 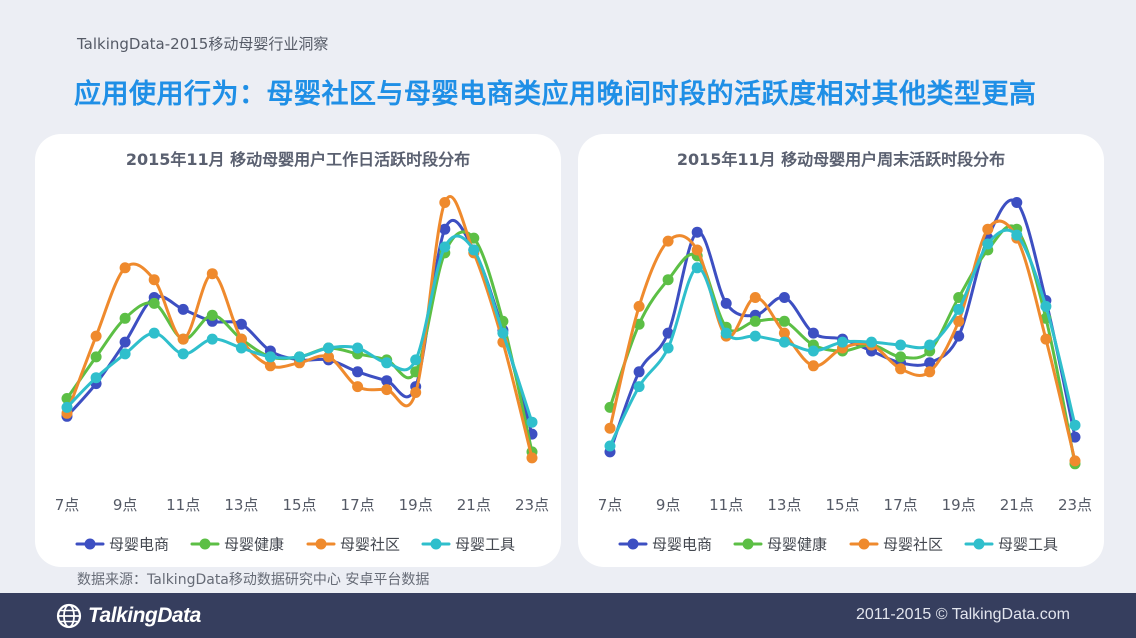 What do you see at coordinates (780, 545) in the screenshot?
I see `legend-entry: 母婴健康` at bounding box center [780, 545].